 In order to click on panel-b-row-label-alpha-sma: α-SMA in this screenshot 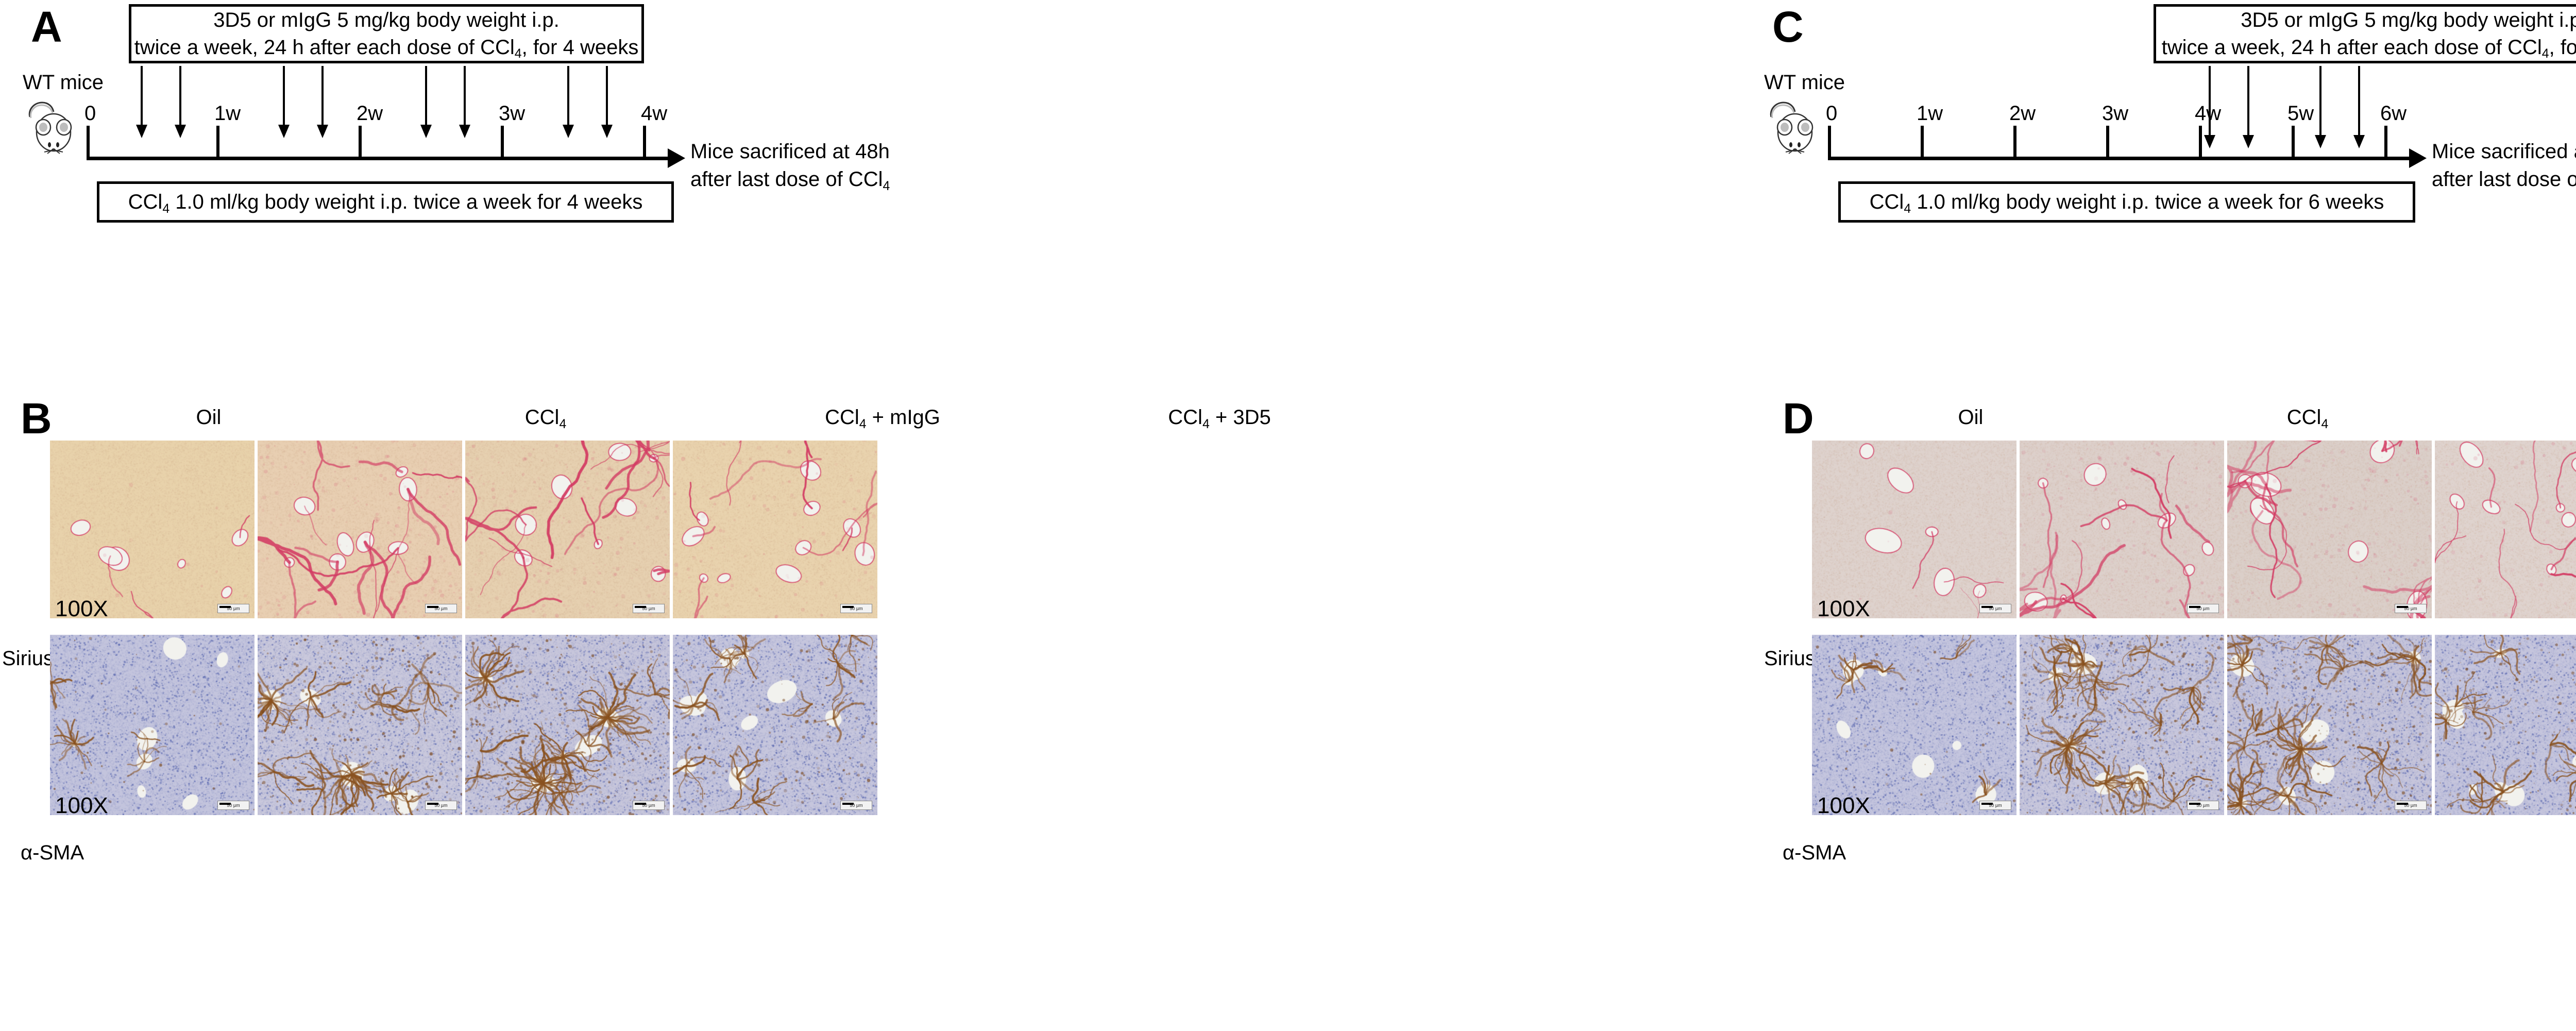, I will do `click(52, 852)`.